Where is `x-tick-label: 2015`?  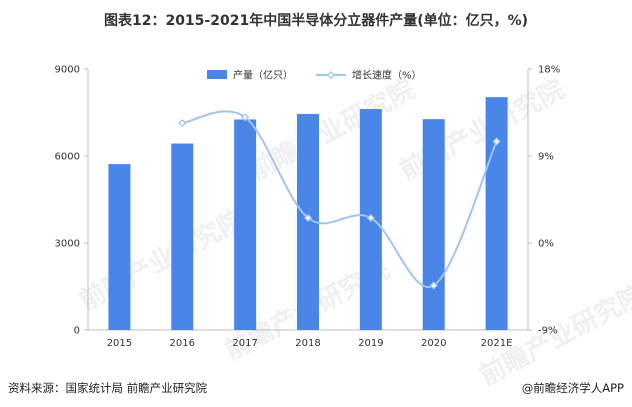
x-tick-label: 2015 is located at coordinates (119, 343).